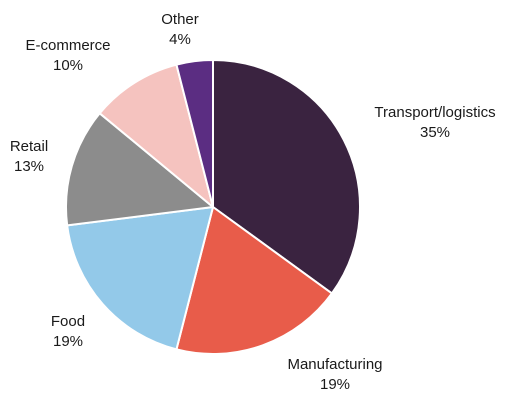  I want to click on pie-slice-manufacturing, so click(254, 280).